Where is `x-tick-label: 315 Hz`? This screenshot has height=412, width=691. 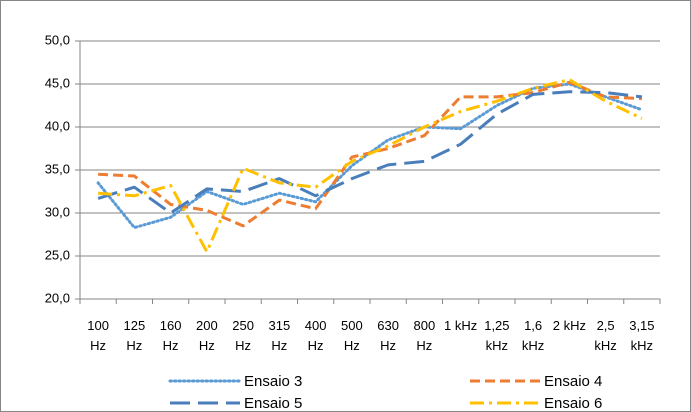
x-tick-label: 315 Hz is located at coordinates (279, 335).